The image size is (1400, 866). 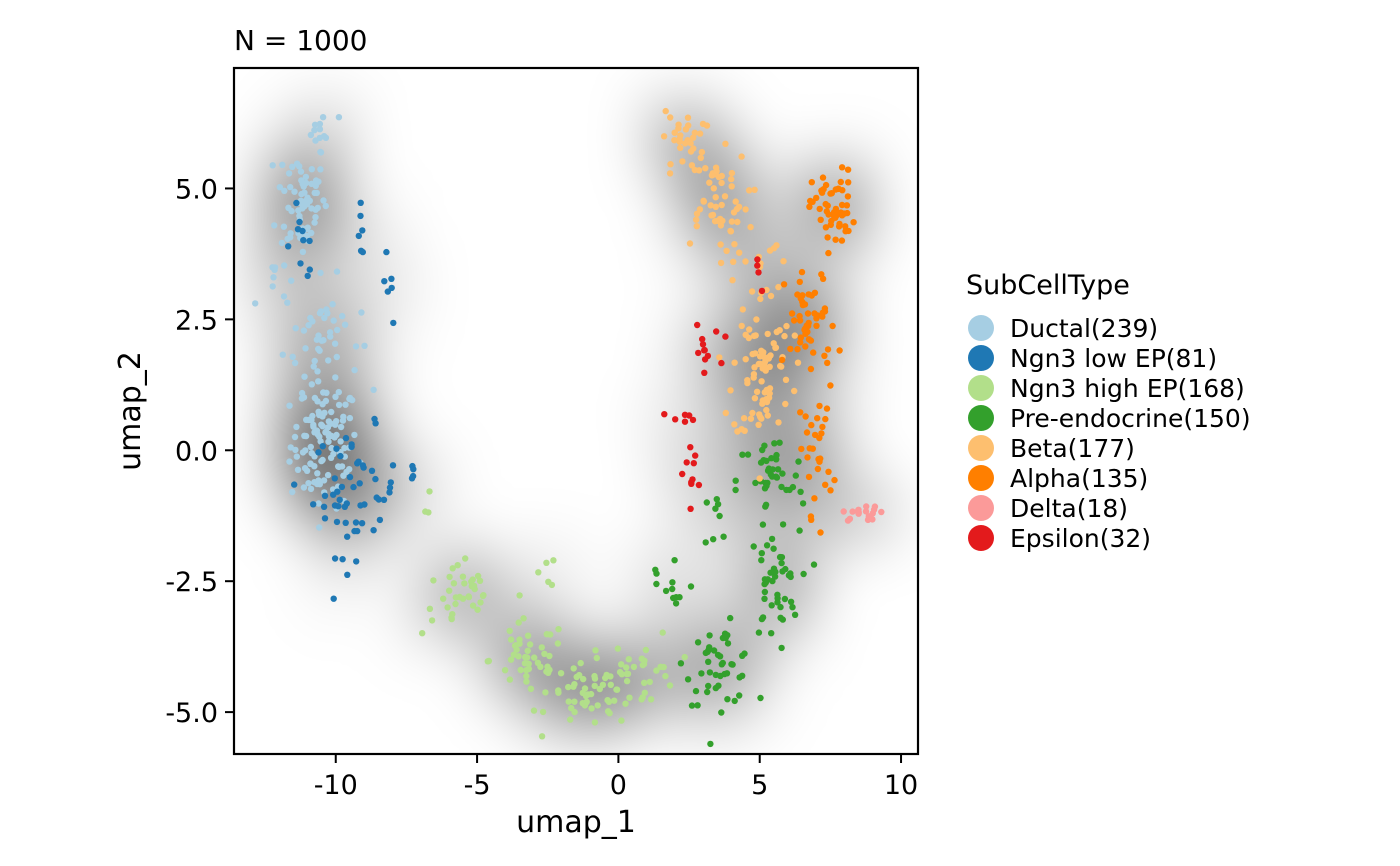 I want to click on legend-key, so click(x=981, y=328).